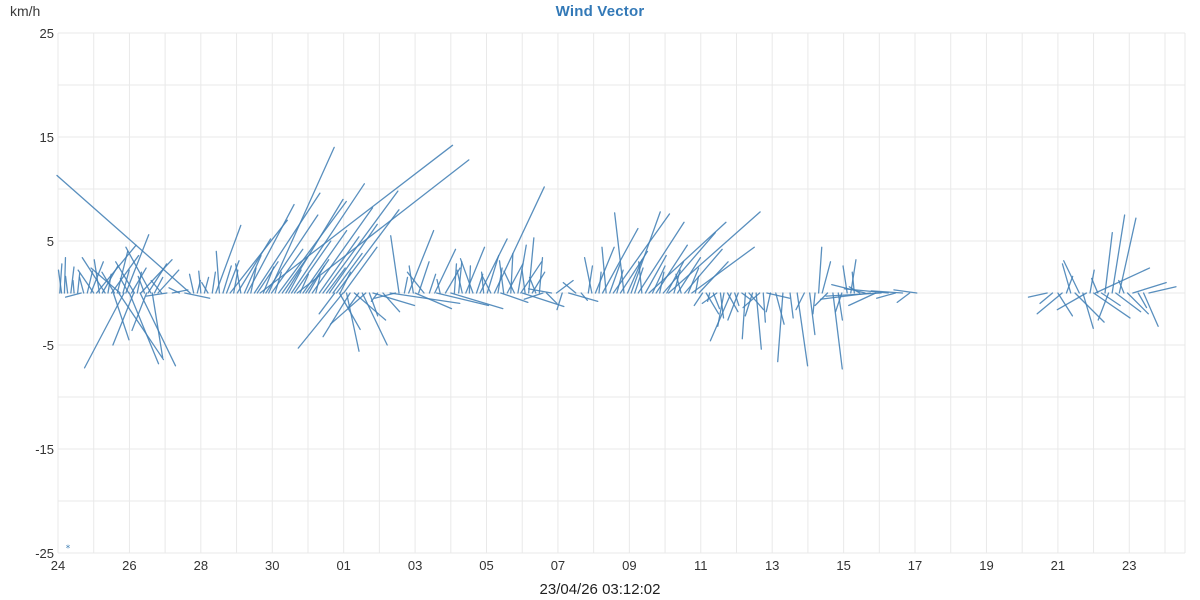 This screenshot has width=1200, height=600. Describe the element at coordinates (986, 565) in the screenshot. I see `x-tick-label: 19` at that location.